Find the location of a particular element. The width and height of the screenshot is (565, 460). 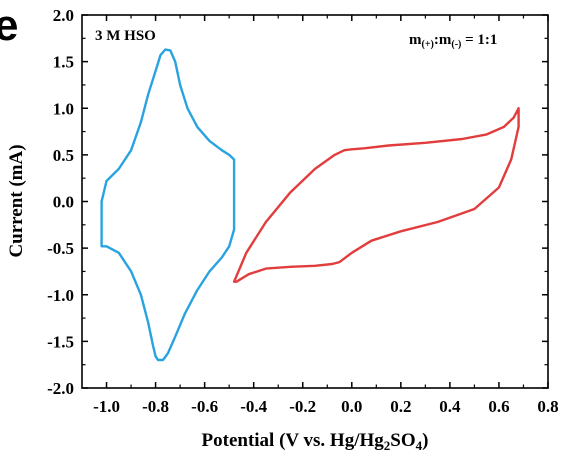

y-tick-label: -2.0 is located at coordinates (60, 388).